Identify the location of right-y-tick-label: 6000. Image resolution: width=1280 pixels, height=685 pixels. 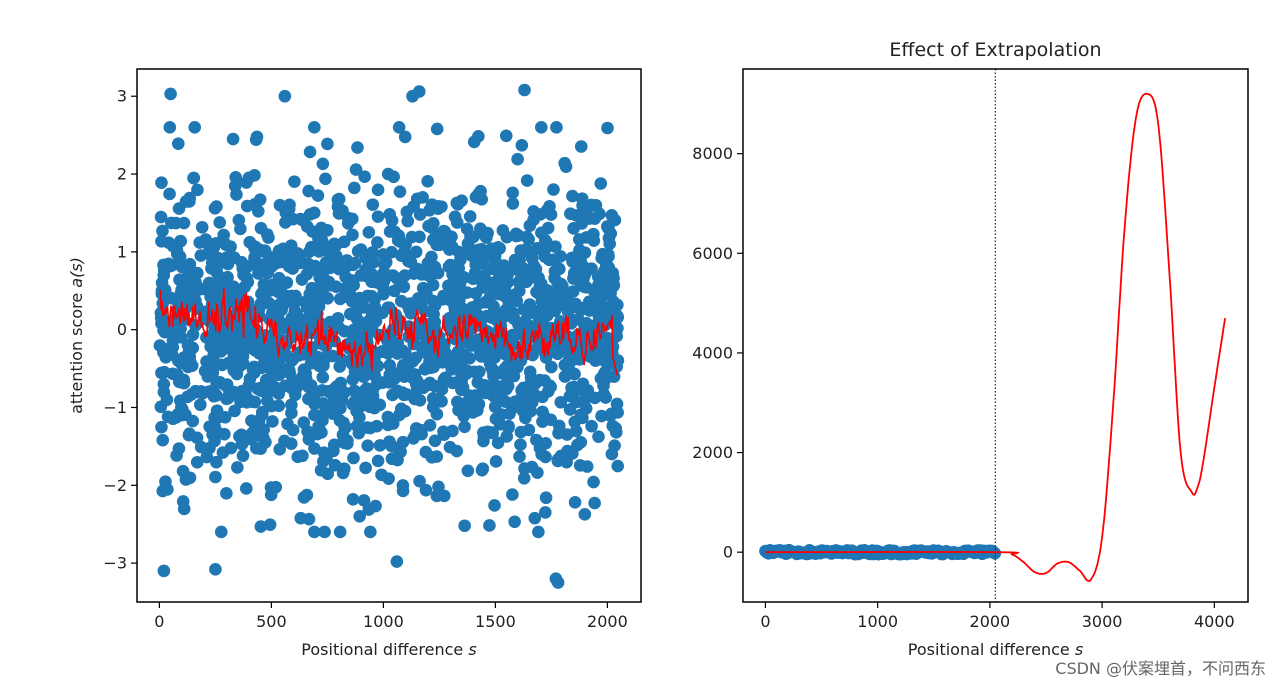
(712, 253).